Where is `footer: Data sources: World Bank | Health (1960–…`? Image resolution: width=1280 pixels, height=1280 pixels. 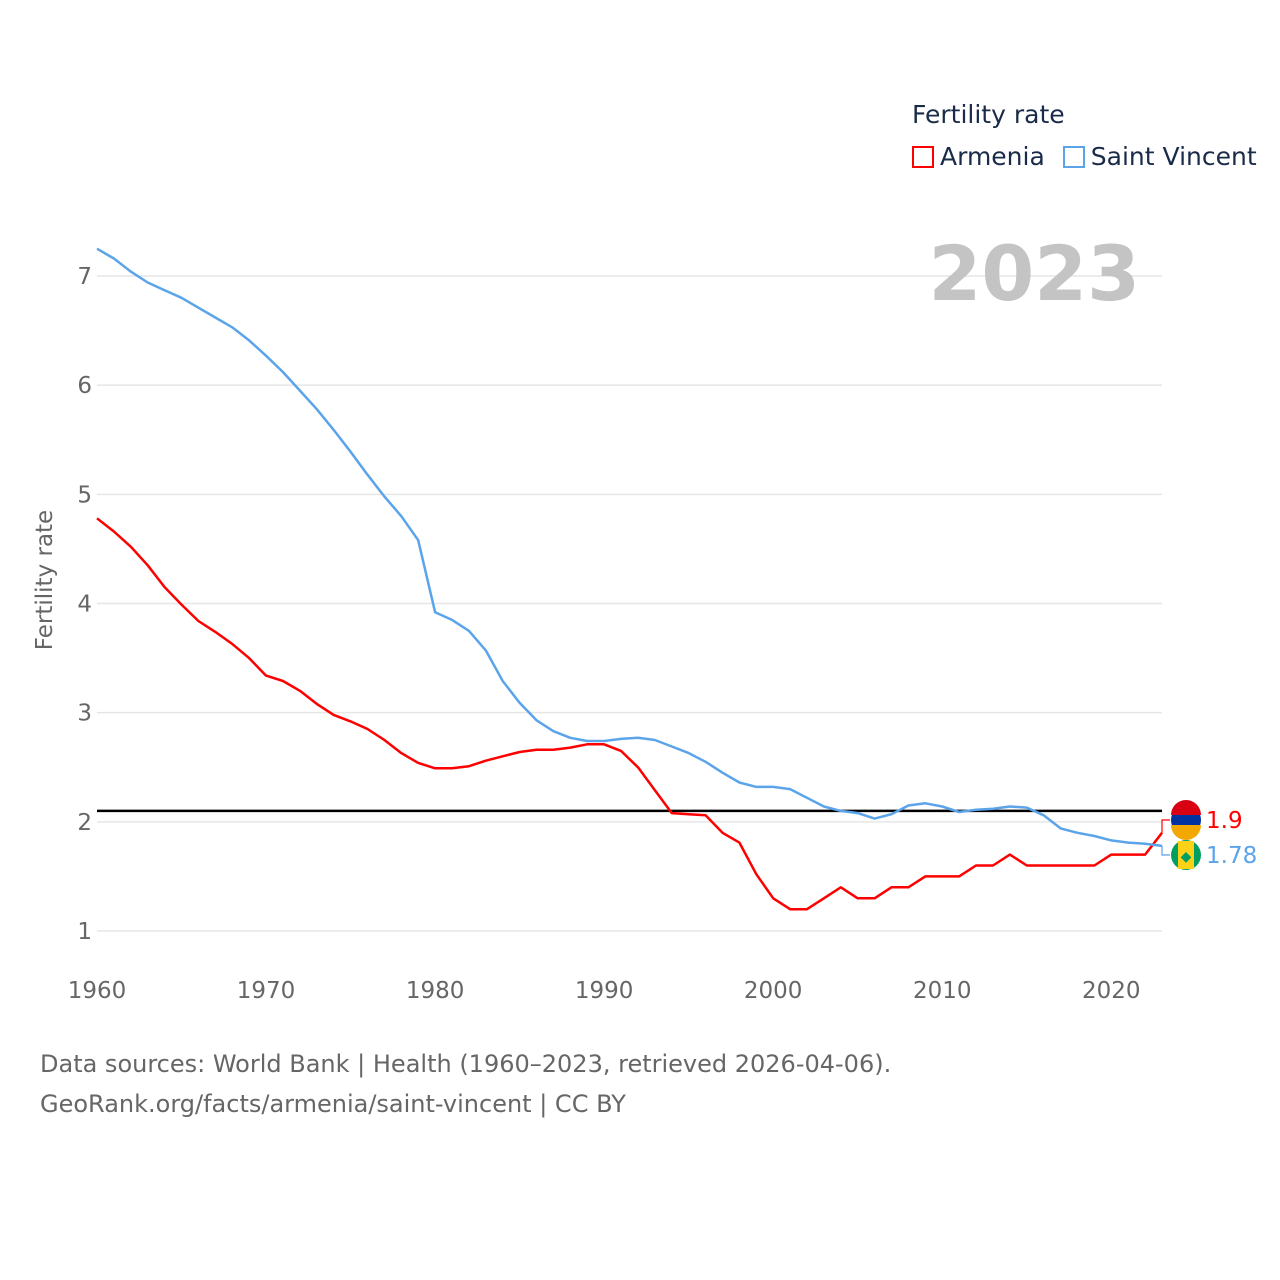
footer: Data sources: World Bank | Health (1960–… is located at coordinates (465, 1084).